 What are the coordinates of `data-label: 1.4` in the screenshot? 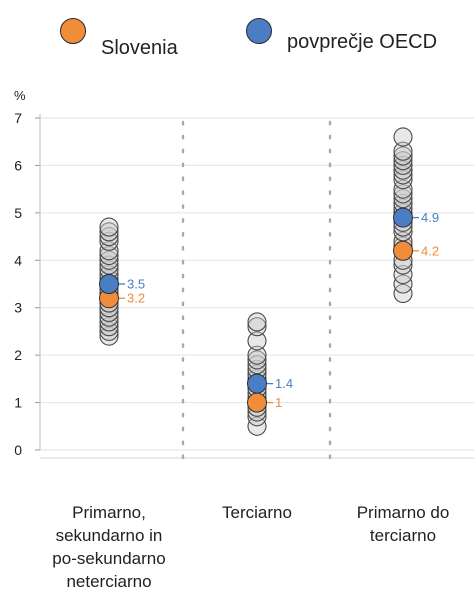 It's located at (284, 383).